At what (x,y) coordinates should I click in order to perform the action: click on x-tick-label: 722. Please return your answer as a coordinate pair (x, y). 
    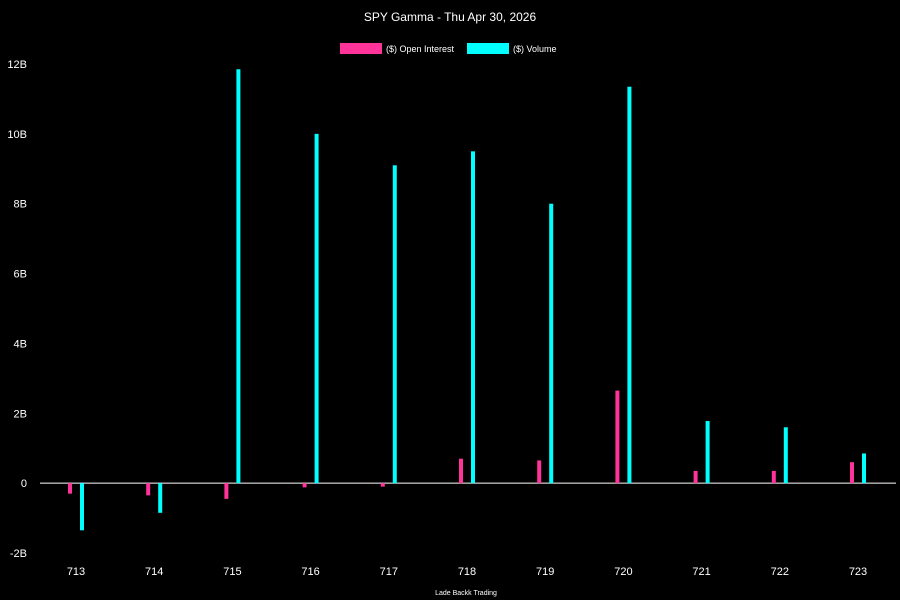
    Looking at the image, I should click on (780, 572).